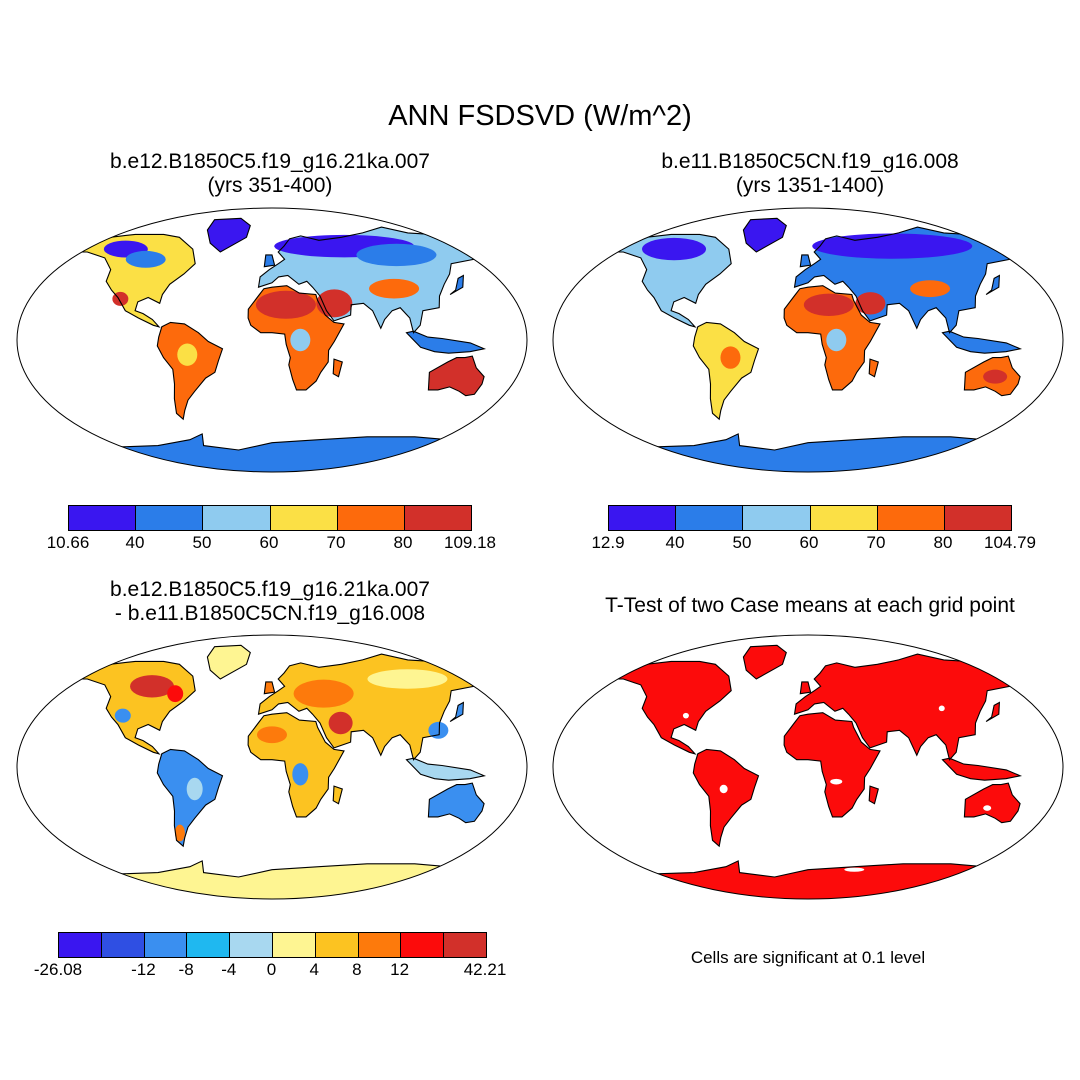 This screenshot has height=1080, width=1080. Describe the element at coordinates (808, 957) in the screenshot. I see `significance-note: Cells are significant at 0.1 level` at that location.